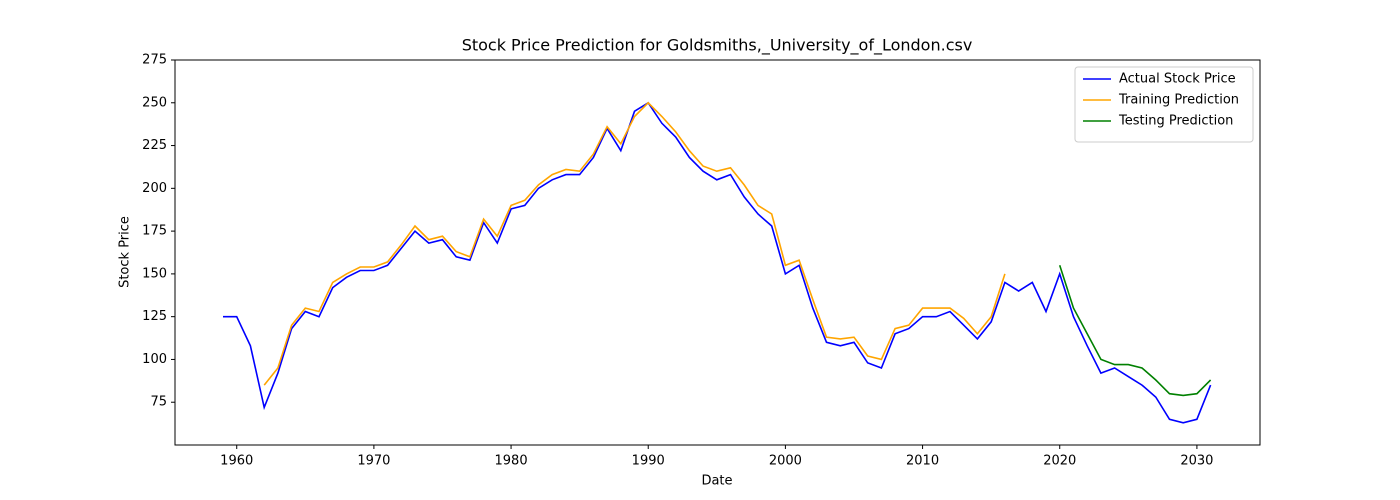 The width and height of the screenshot is (1400, 500). What do you see at coordinates (1135, 331) in the screenshot?
I see `series-line` at bounding box center [1135, 331].